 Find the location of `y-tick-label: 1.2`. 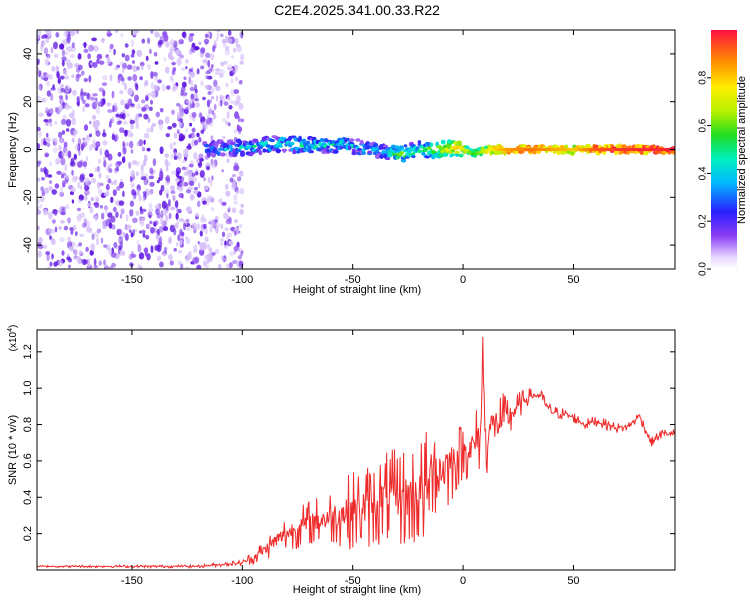

y-tick-label: 1.2 is located at coordinates (28, 351).